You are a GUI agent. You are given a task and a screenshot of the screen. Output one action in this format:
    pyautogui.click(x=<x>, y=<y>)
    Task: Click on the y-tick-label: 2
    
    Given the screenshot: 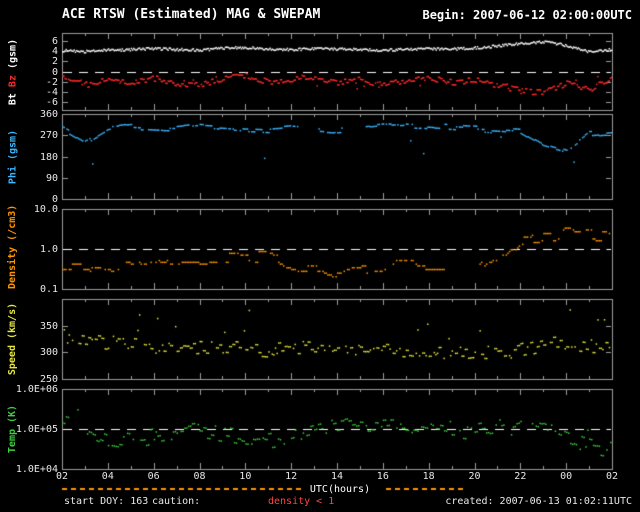 What is the action you would take?
    pyautogui.click(x=54, y=61)
    